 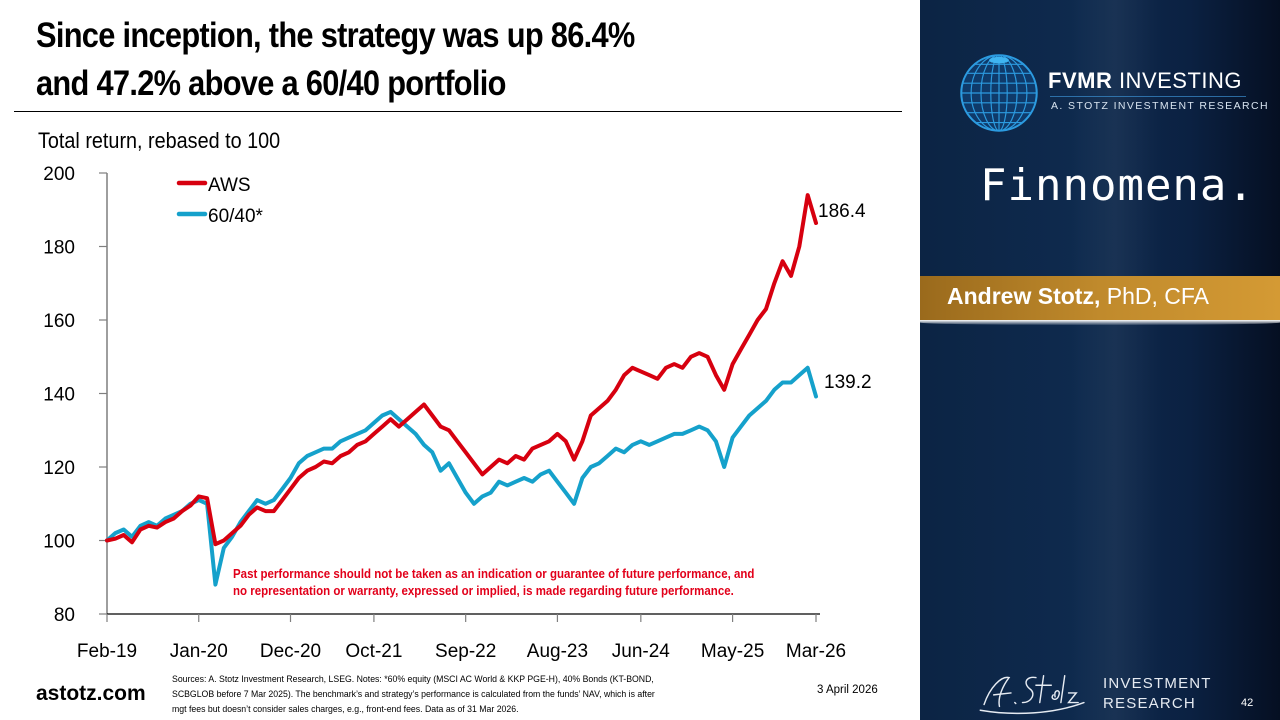 What do you see at coordinates (59, 174) in the screenshot?
I see `y-tick-label: 200` at bounding box center [59, 174].